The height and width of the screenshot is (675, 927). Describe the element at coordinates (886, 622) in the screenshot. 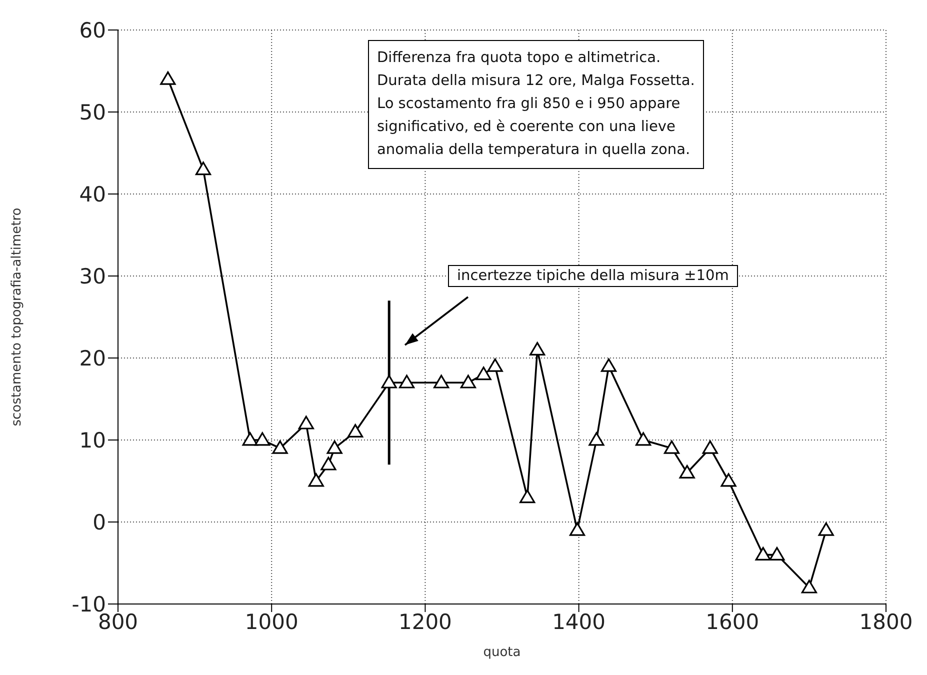

I see `x-tick-label: 1800` at that location.